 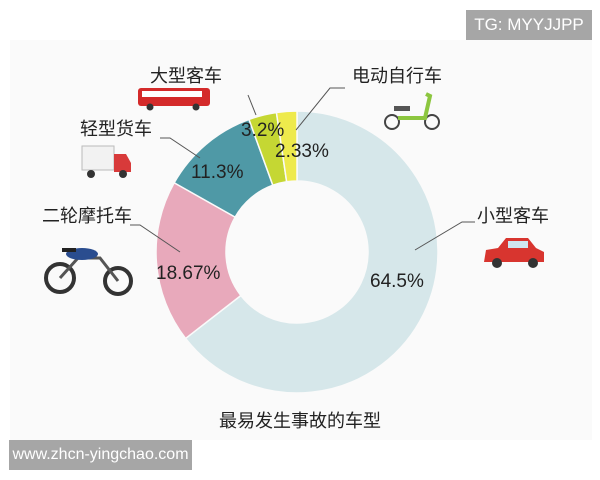 What do you see at coordinates (444, 236) in the screenshot?
I see `leader-line-small-car` at bounding box center [444, 236].